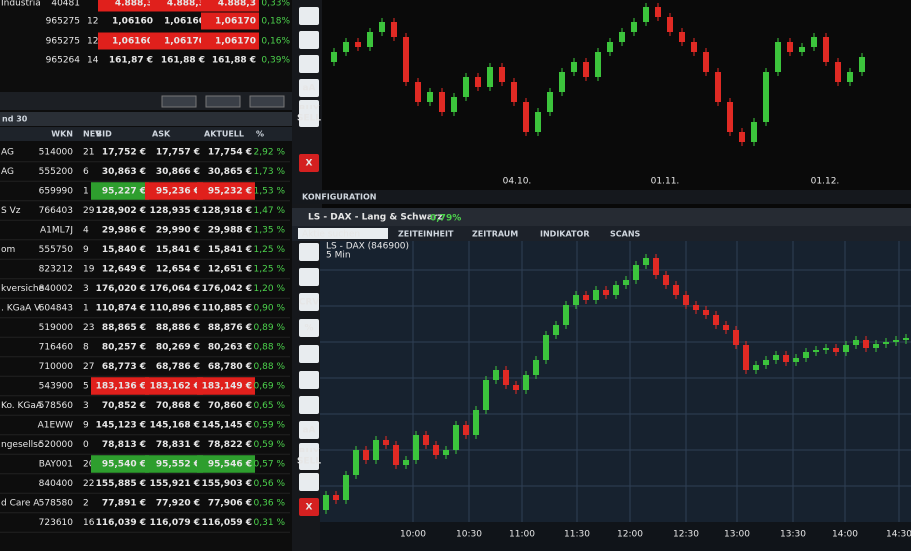 The width and height of the screenshot is (911, 551). Describe the element at coordinates (175, 484) in the screenshot. I see `price-cell: 155,921 €` at that location.